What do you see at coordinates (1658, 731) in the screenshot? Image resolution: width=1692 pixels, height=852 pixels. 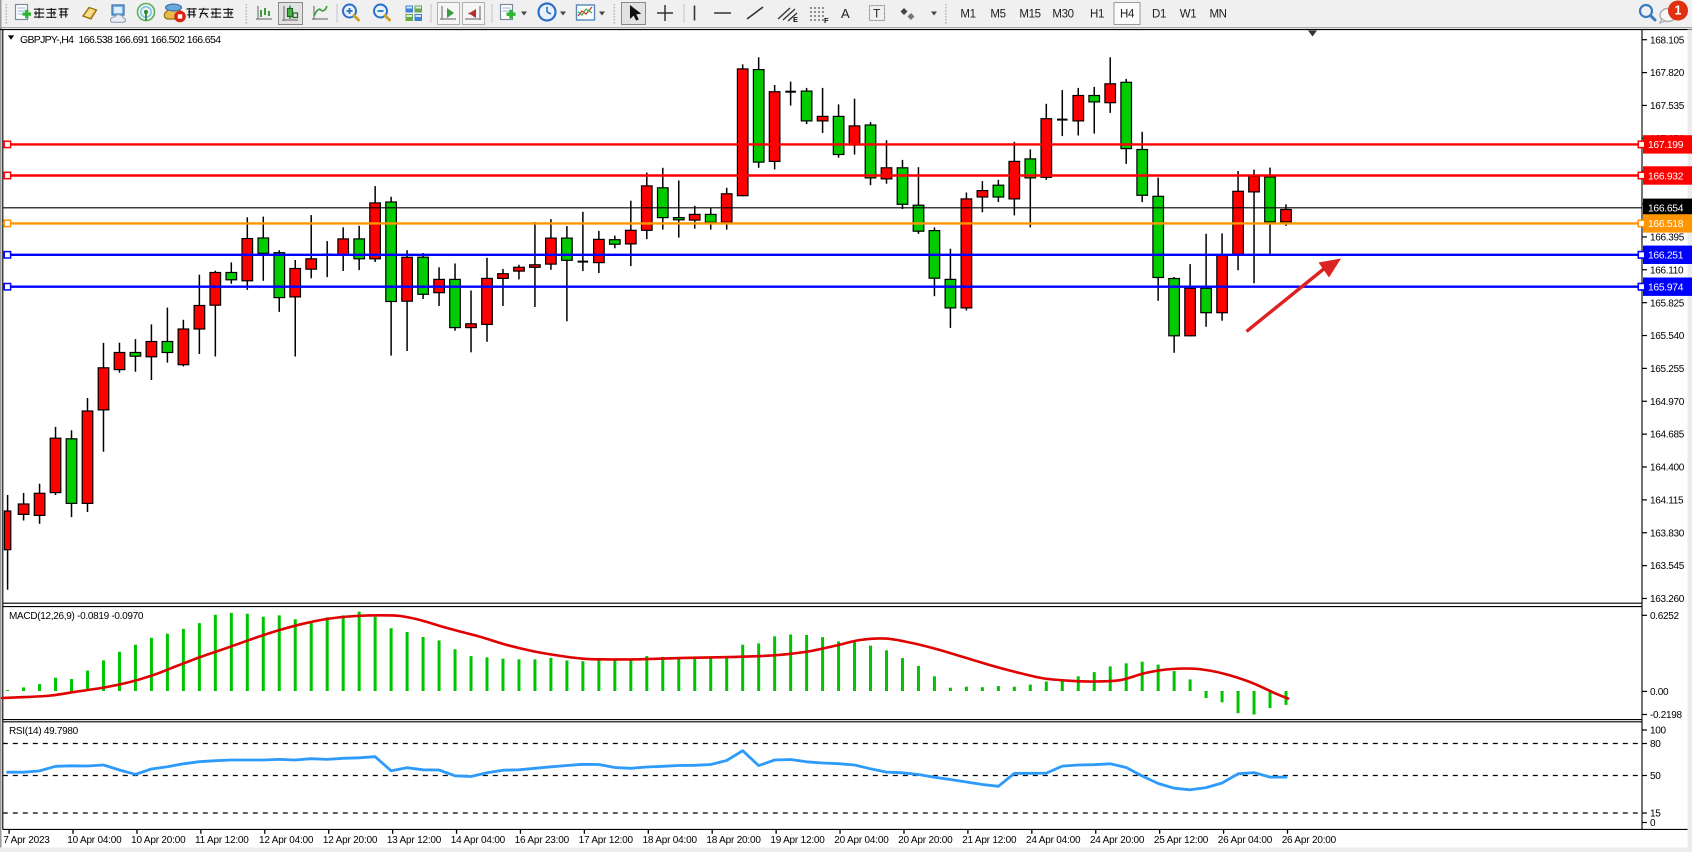 I see `svg-text: 100` at bounding box center [1658, 731].